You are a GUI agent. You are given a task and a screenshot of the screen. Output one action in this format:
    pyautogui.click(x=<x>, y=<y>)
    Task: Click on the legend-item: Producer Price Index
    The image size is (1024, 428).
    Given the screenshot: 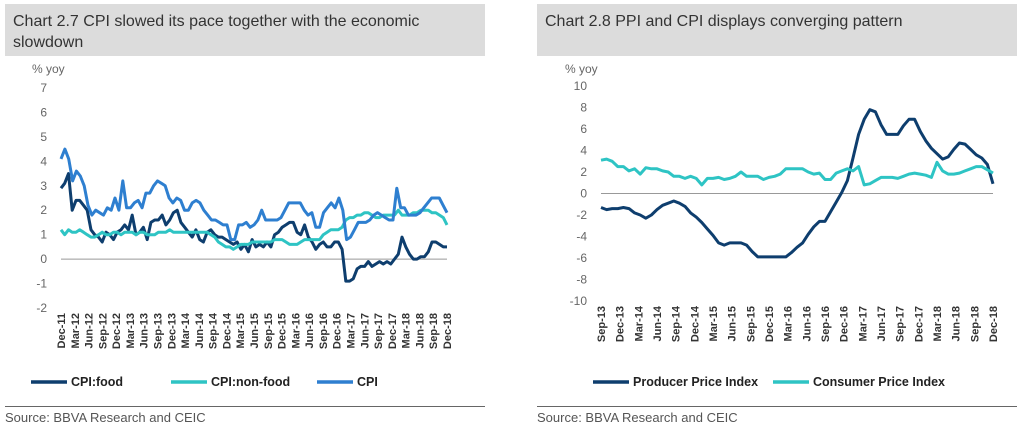 What is the action you would take?
    pyautogui.click(x=675, y=382)
    